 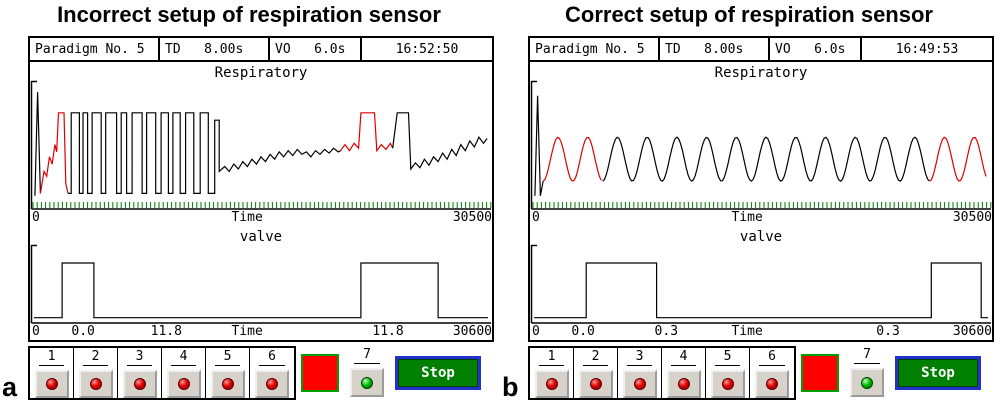 What do you see at coordinates (595, 49) in the screenshot?
I see `paradigm-field: Paradigm No. 5` at bounding box center [595, 49].